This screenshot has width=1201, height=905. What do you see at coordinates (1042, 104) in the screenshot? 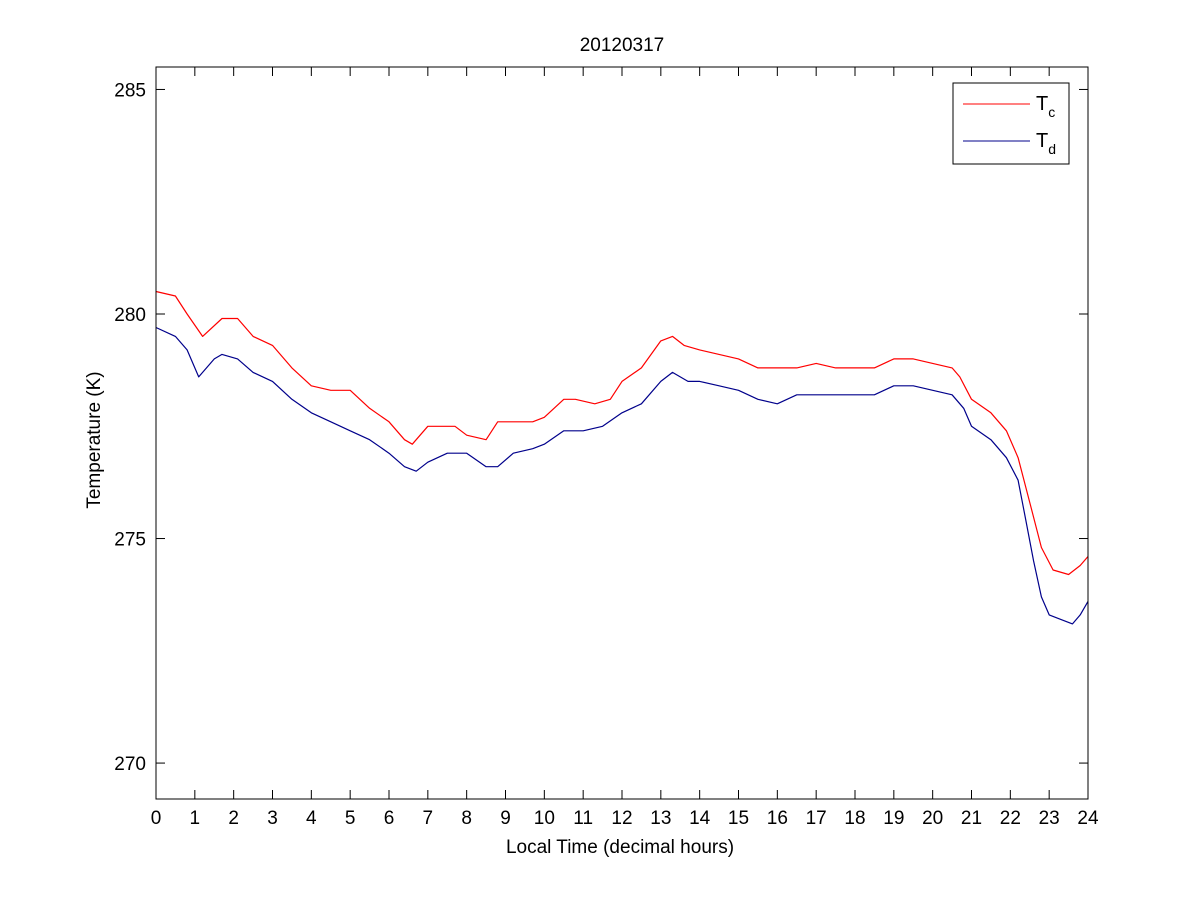
I see `legend-label-tc-main: T` at bounding box center [1042, 104].